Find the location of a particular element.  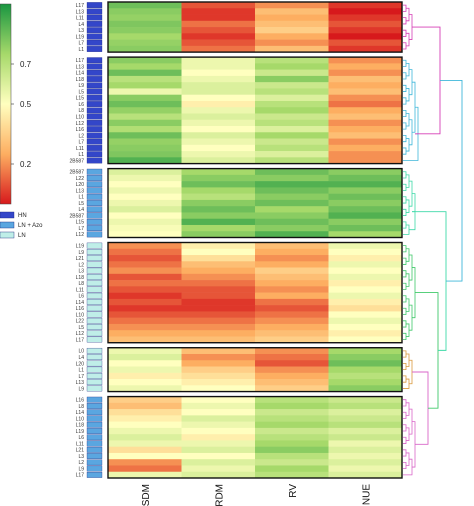

cell-2-3-rdm is located at coordinates (218, 190).